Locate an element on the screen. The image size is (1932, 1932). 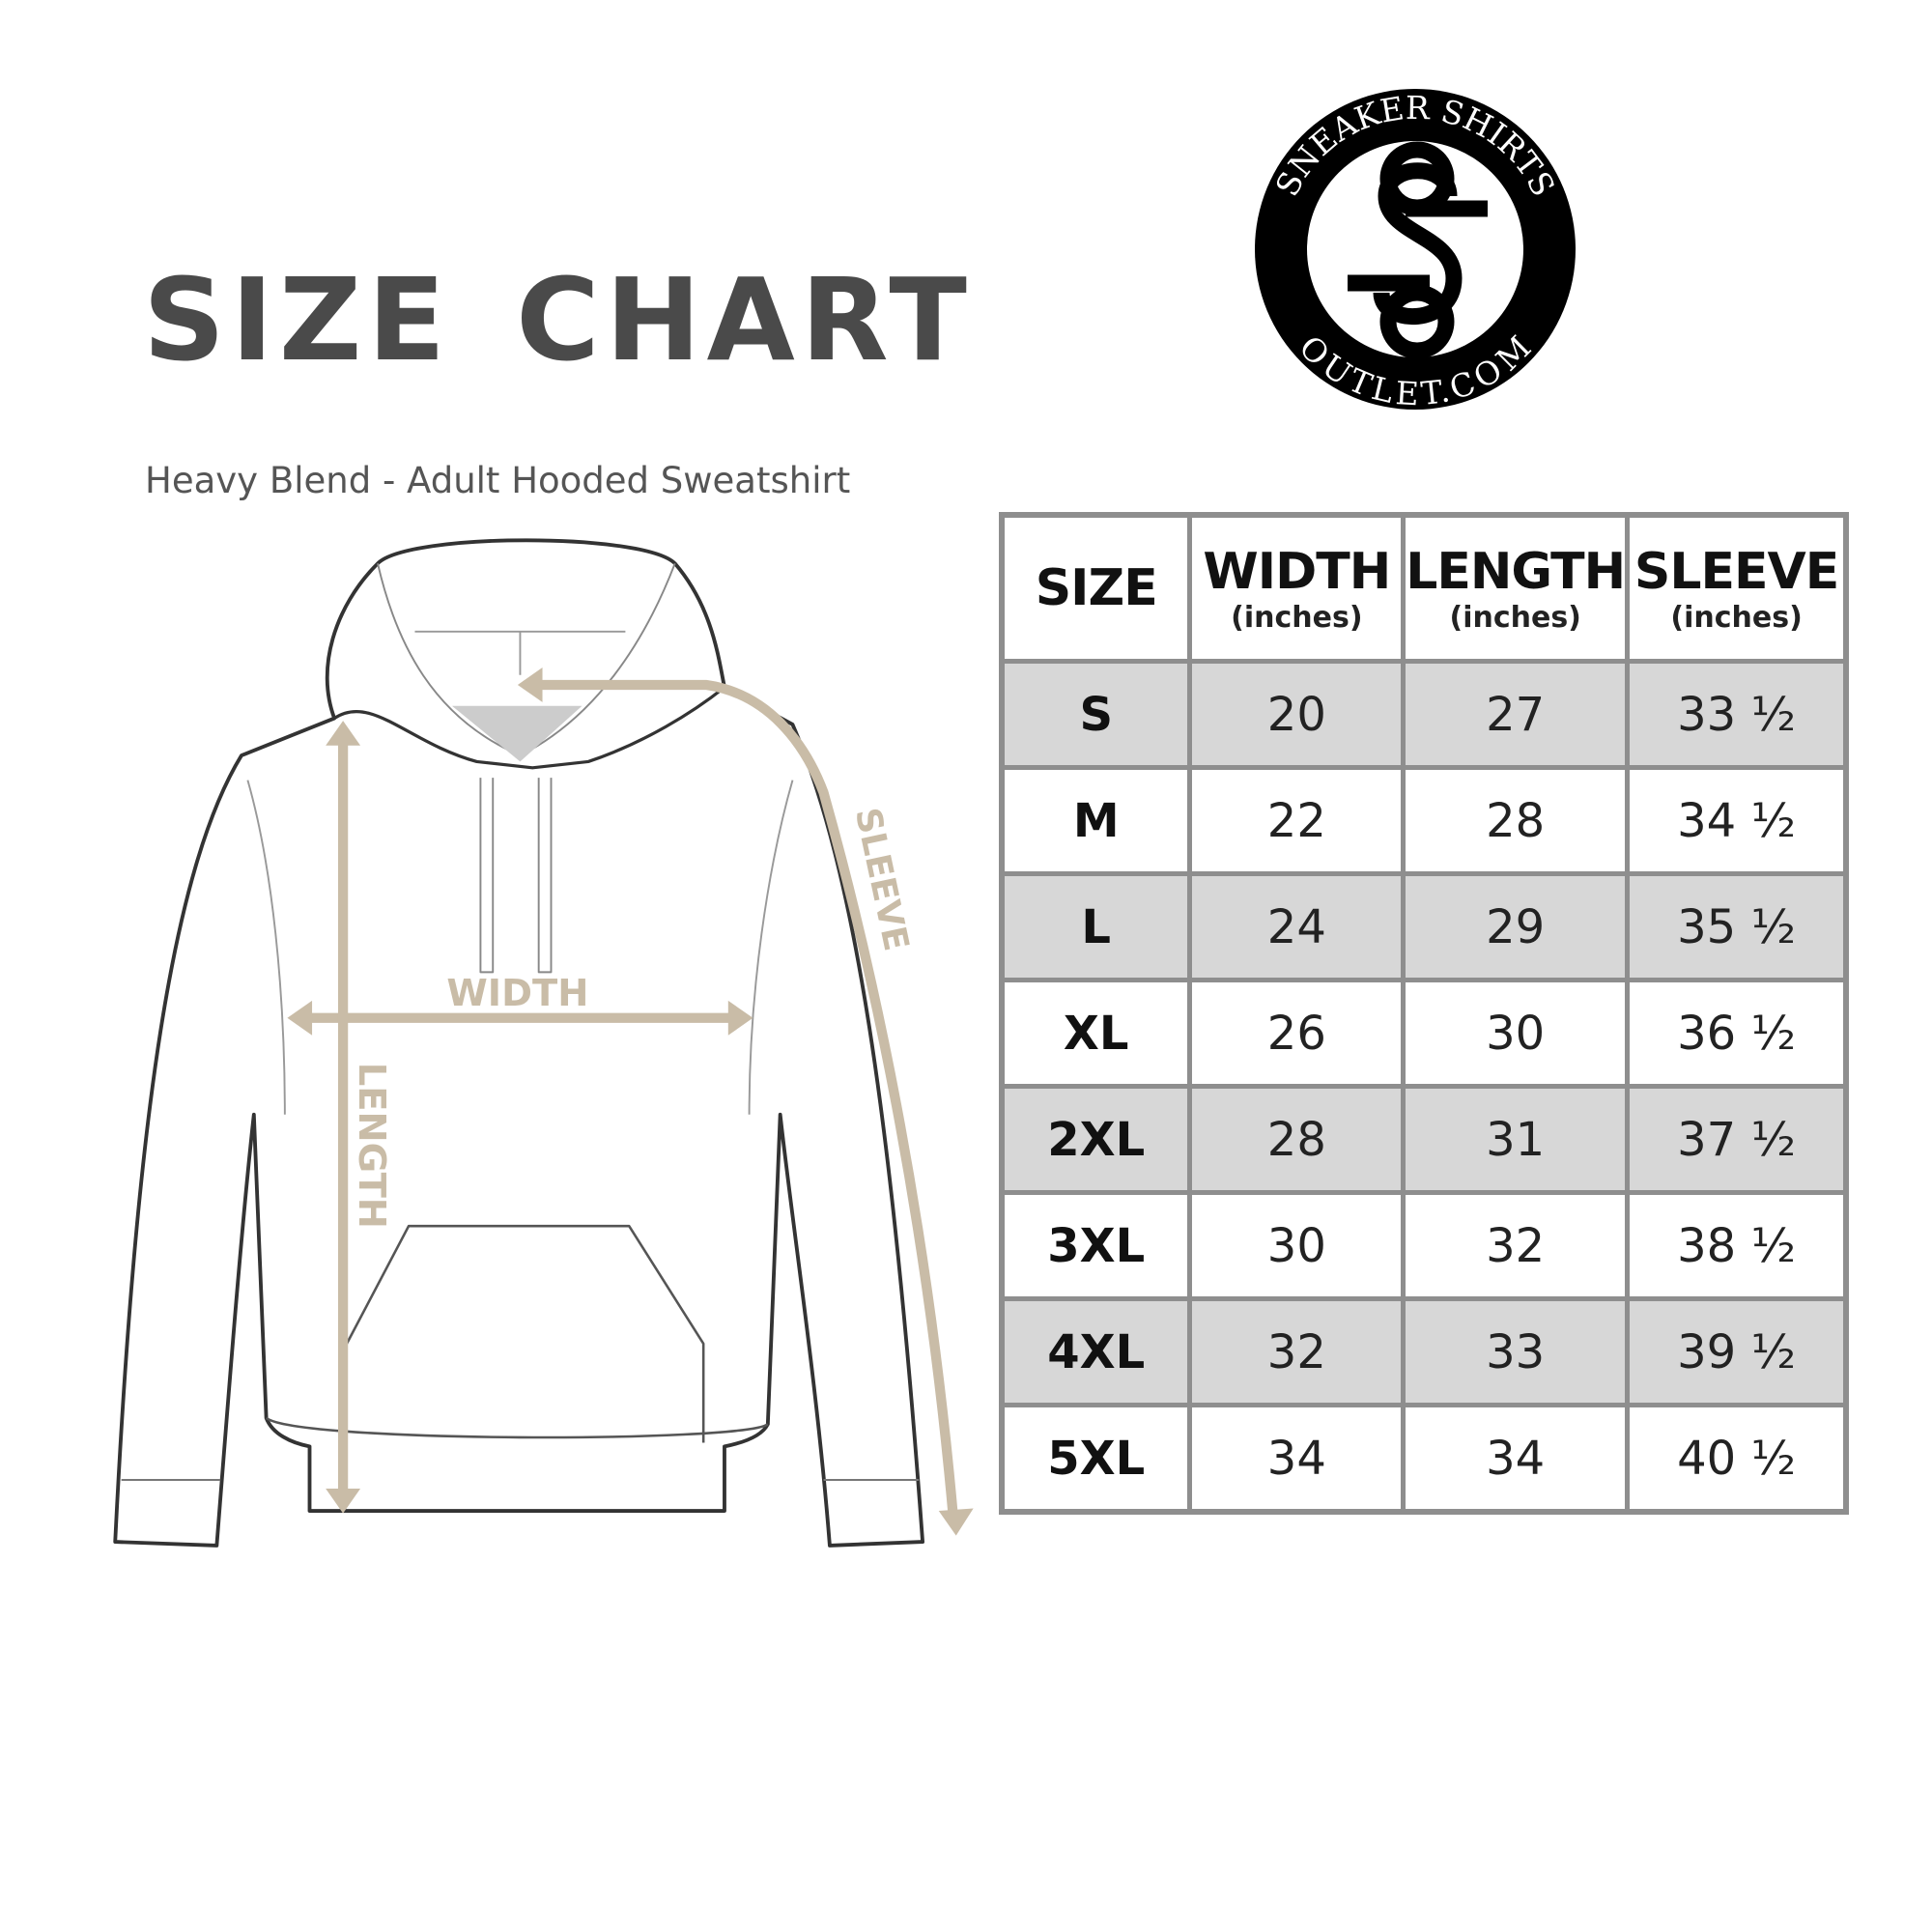
cell-sleeve: 33 ½ is located at coordinates (1737, 714).